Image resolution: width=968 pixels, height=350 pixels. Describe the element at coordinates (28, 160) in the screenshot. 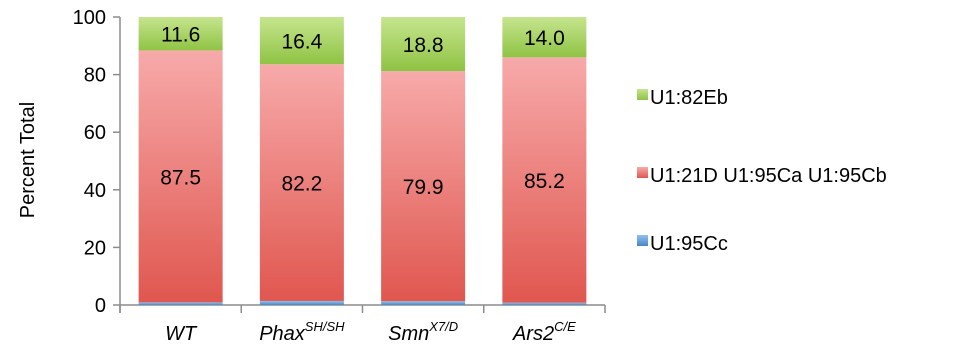

I see `y-axis-title: Percent Total` at that location.